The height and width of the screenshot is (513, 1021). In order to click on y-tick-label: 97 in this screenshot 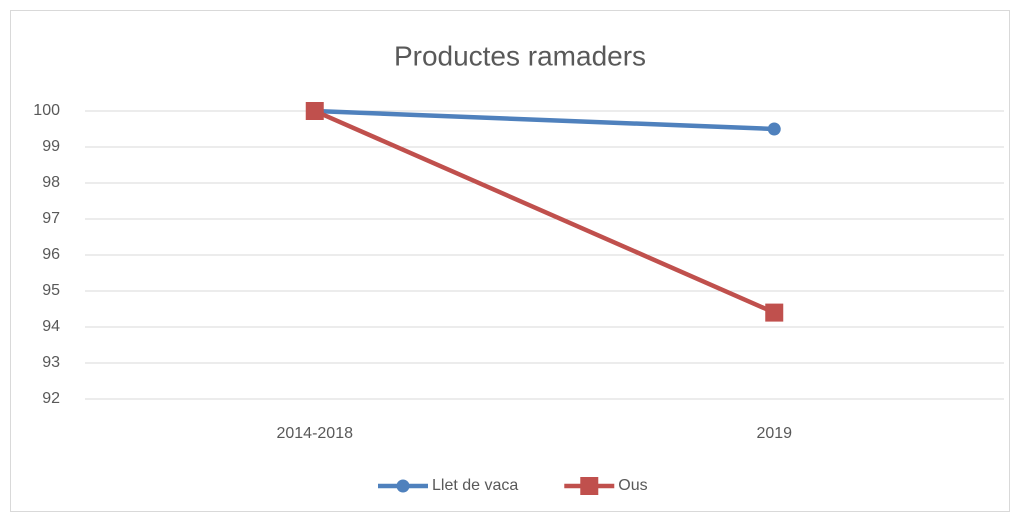, I will do `click(51, 218)`.